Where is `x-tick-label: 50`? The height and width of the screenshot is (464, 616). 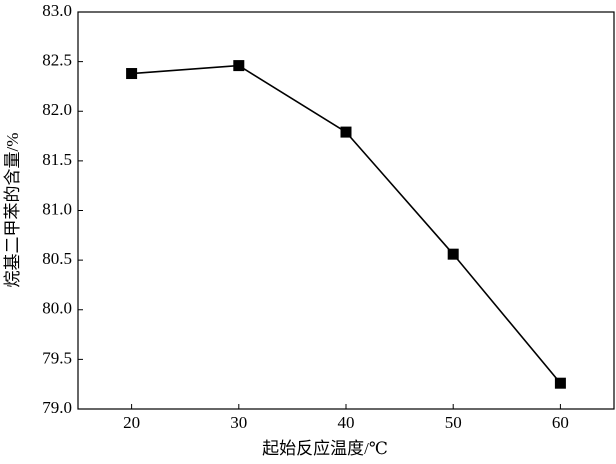 x-tick-label: 50 is located at coordinates (453, 422).